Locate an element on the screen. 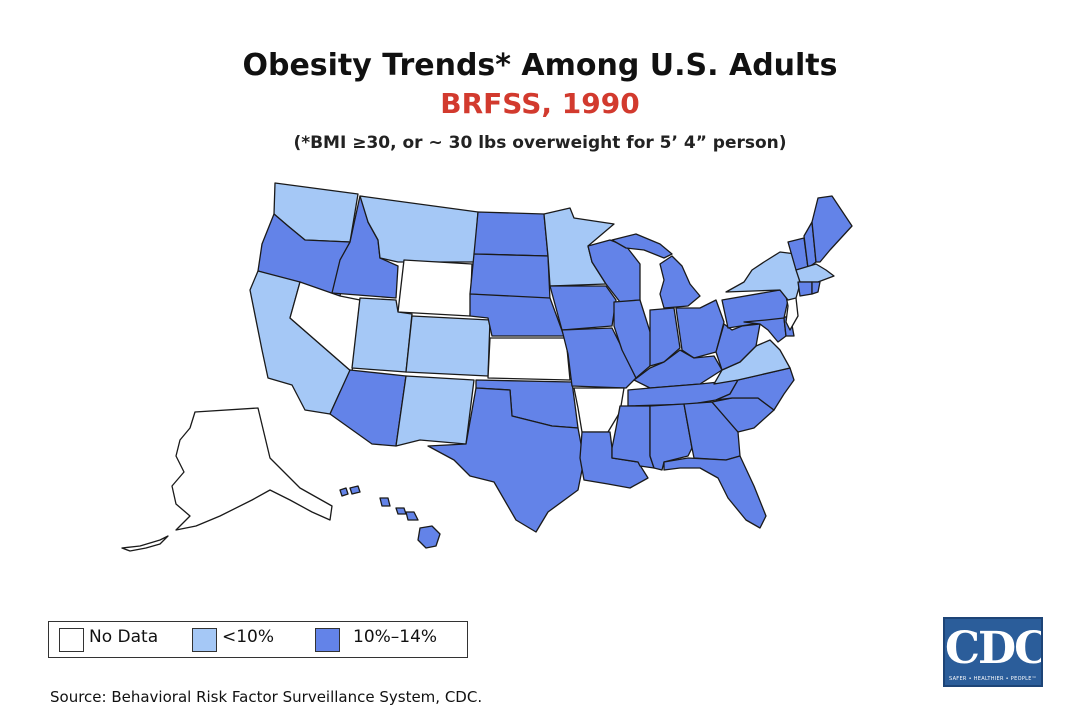 The width and height of the screenshot is (1080, 720). state-hi-group is located at coordinates (390, 517).